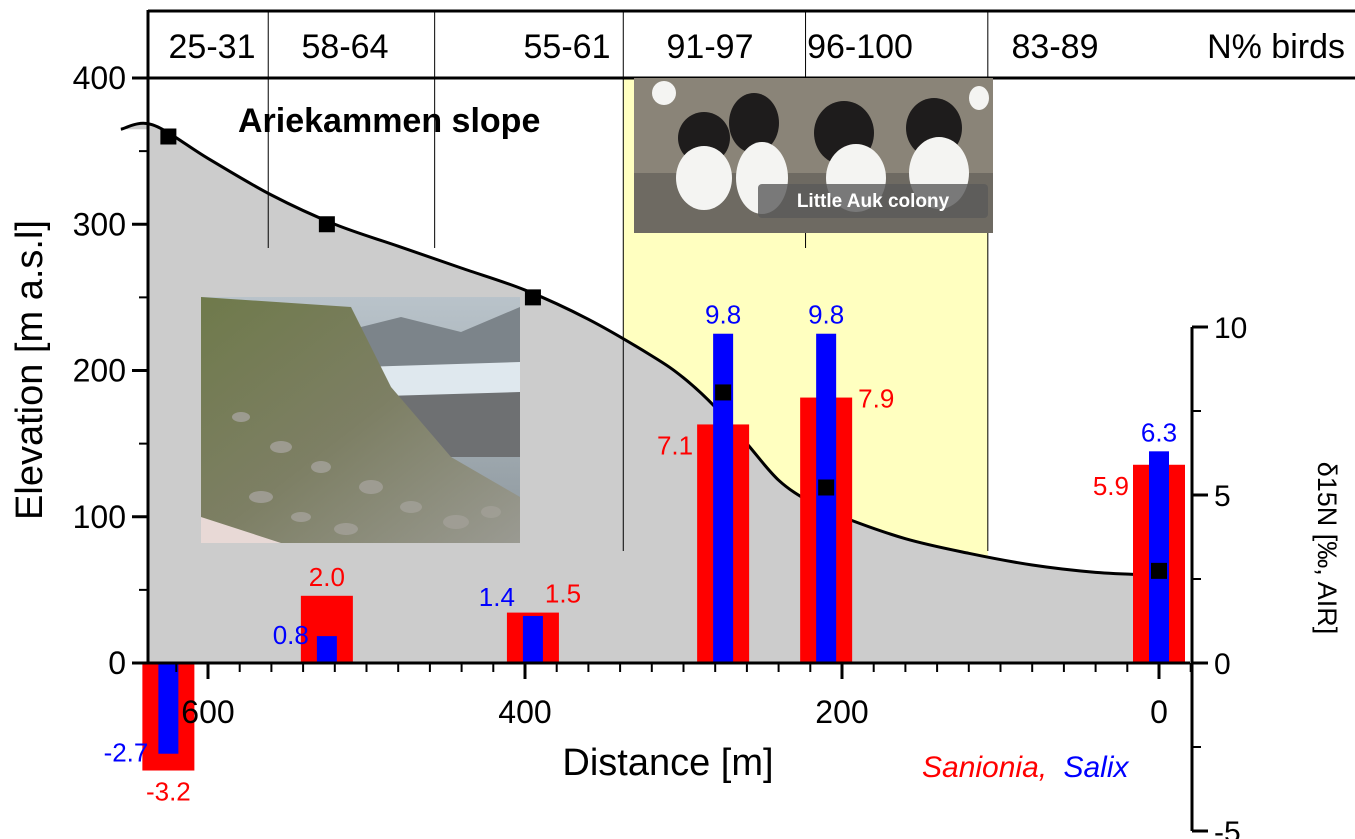  I want to click on header-zone-label-3: 91-97, so click(710, 47).